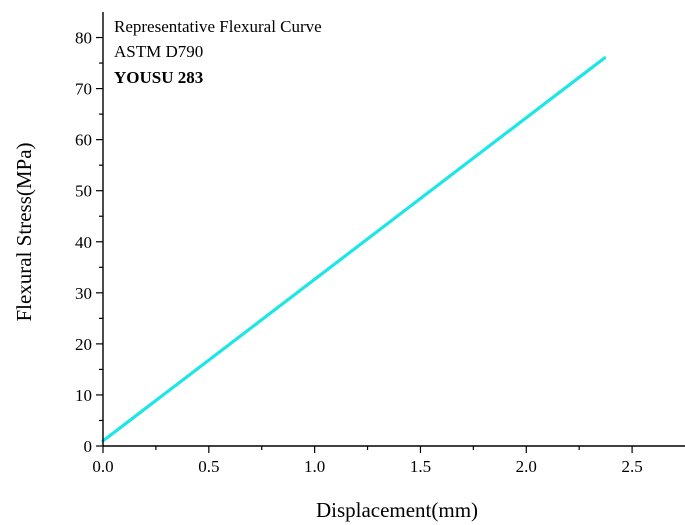  Describe the element at coordinates (397, 510) in the screenshot. I see `x-axis-title: Displacement(mm)` at that location.